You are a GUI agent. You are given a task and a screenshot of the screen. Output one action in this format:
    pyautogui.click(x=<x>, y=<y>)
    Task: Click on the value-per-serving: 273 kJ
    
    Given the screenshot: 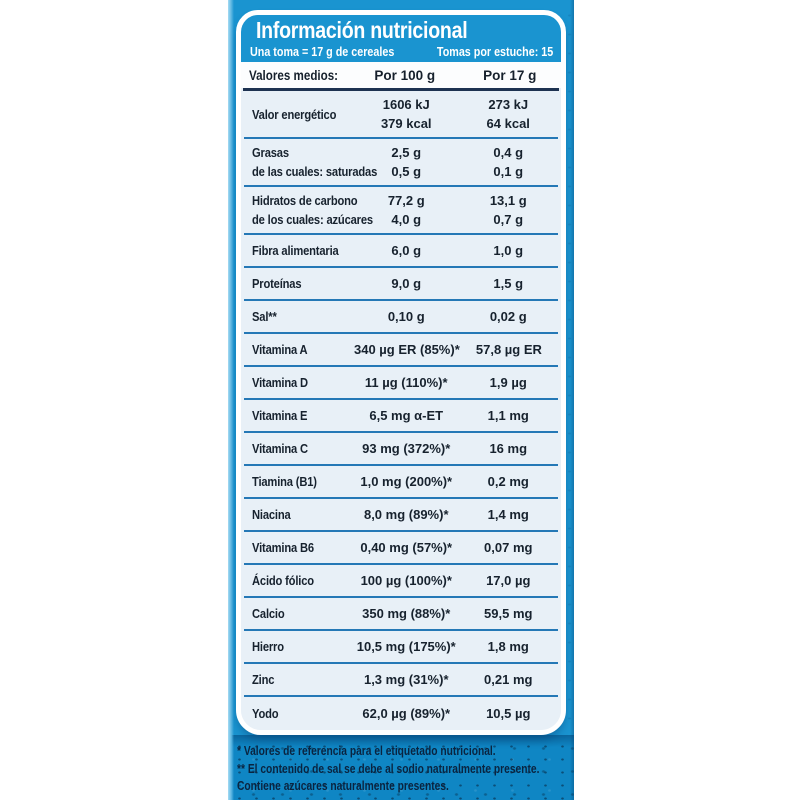 What is the action you would take?
    pyautogui.click(x=508, y=104)
    